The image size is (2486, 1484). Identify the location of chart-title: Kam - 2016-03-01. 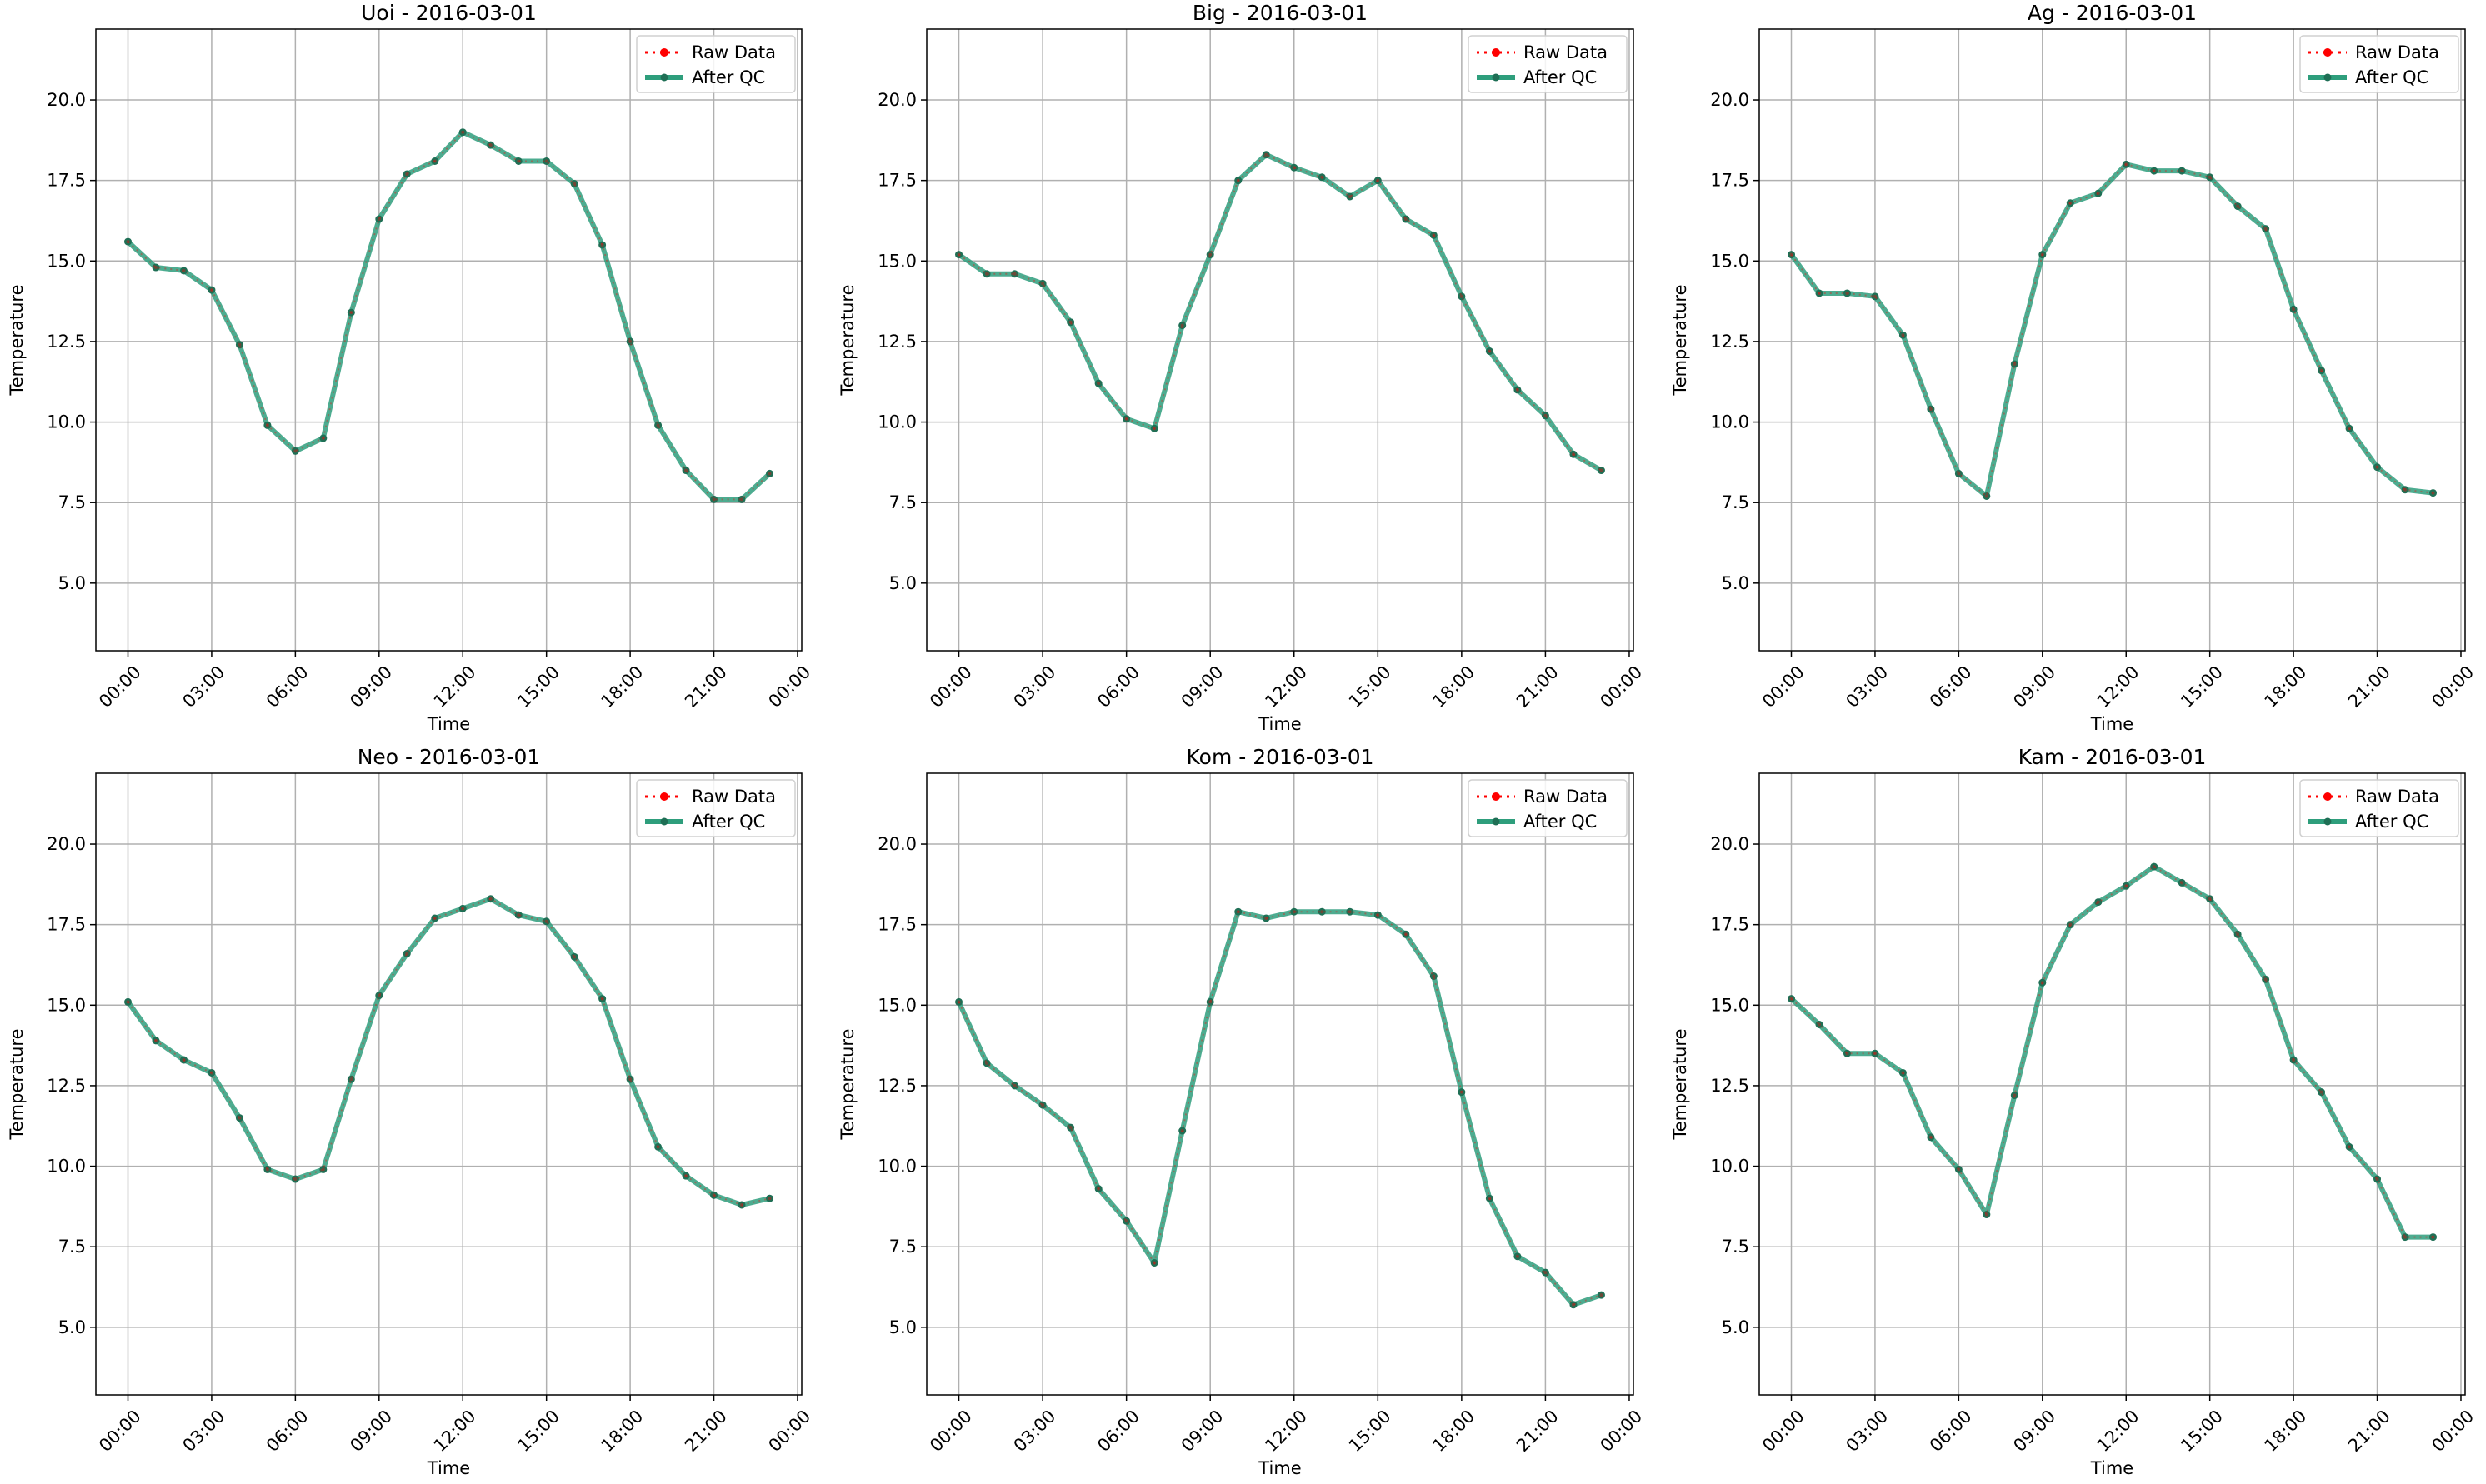
(2113, 757).